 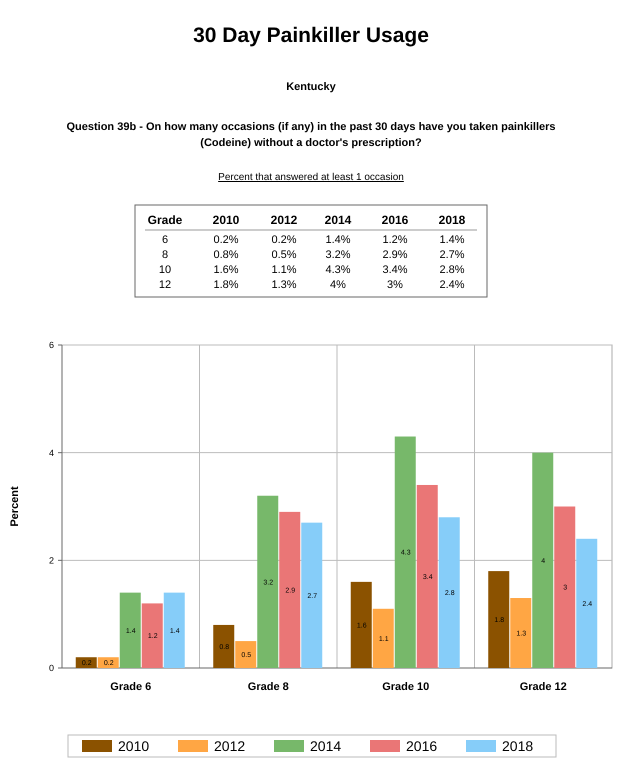 I want to click on data-label: 1.8%, so click(x=226, y=285).